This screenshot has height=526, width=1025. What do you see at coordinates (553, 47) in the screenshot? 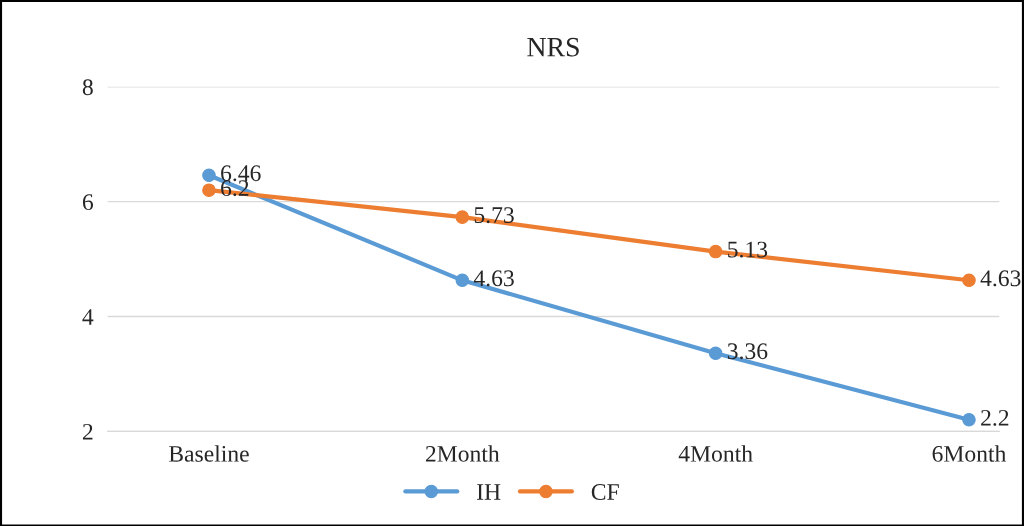
I see `chart-title: NRS` at bounding box center [553, 47].